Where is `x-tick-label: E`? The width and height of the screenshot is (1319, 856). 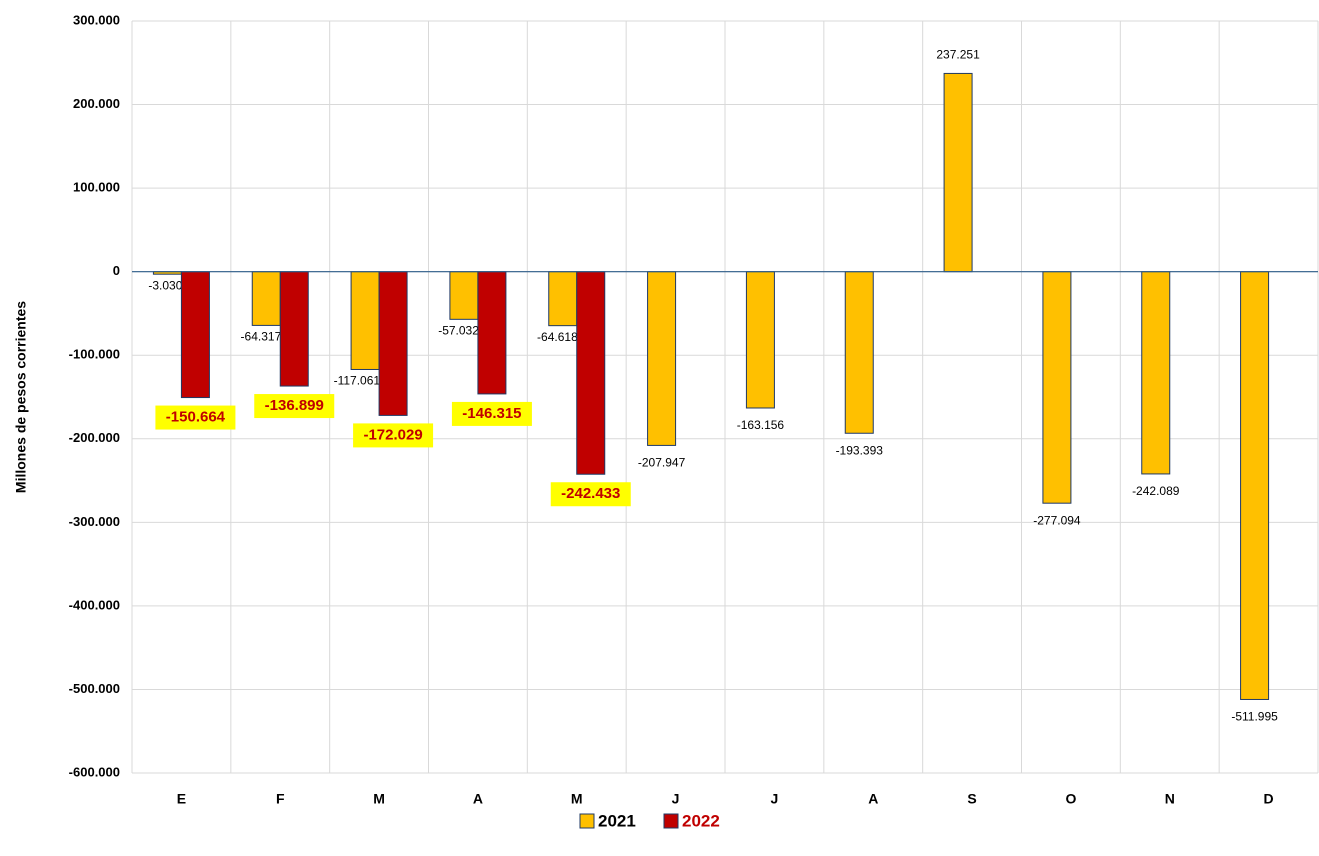 x-tick-label: E is located at coordinates (181, 799).